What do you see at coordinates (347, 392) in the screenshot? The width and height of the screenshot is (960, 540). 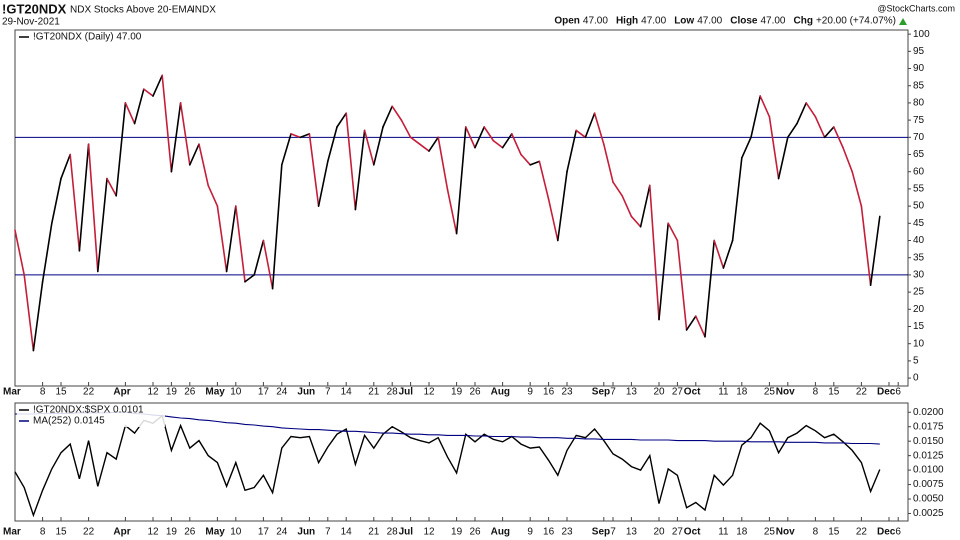 I see `x-tick-label: 14` at bounding box center [347, 392].